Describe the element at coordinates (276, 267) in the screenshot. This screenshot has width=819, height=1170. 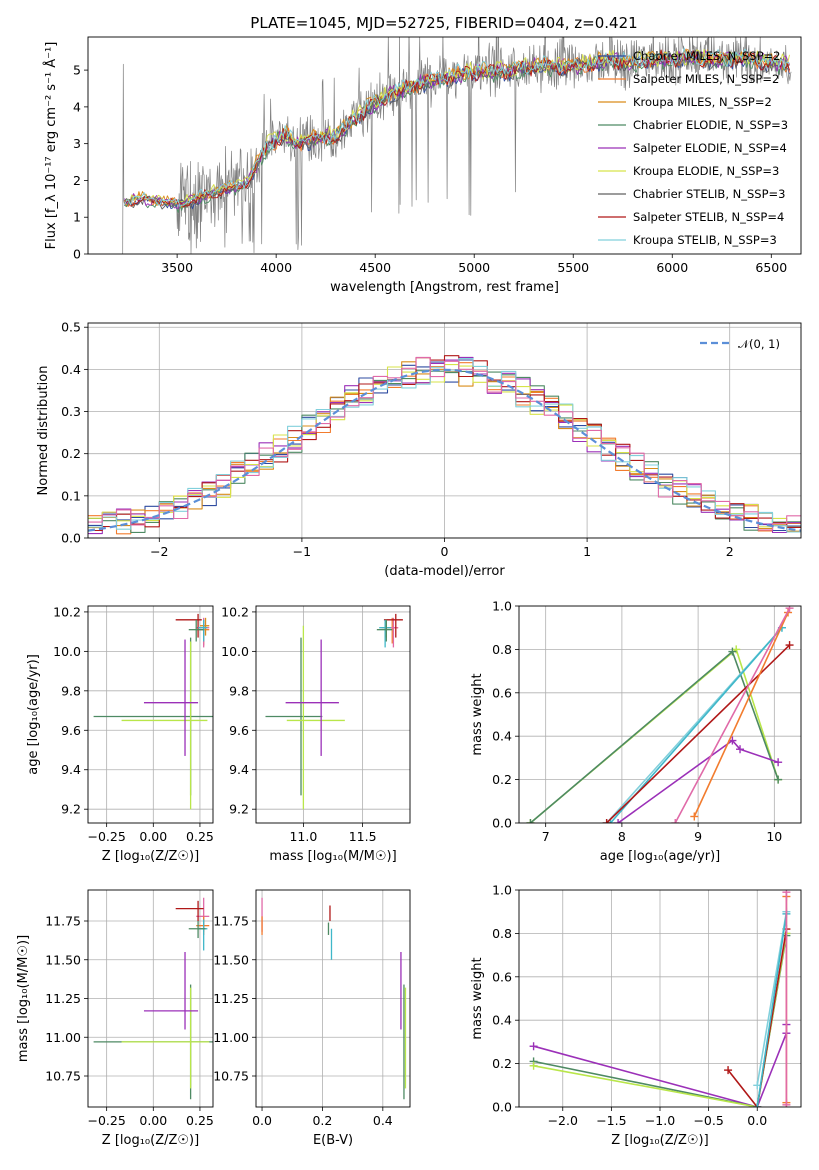
I see `spectrum-xtick-label: 4000` at that location.